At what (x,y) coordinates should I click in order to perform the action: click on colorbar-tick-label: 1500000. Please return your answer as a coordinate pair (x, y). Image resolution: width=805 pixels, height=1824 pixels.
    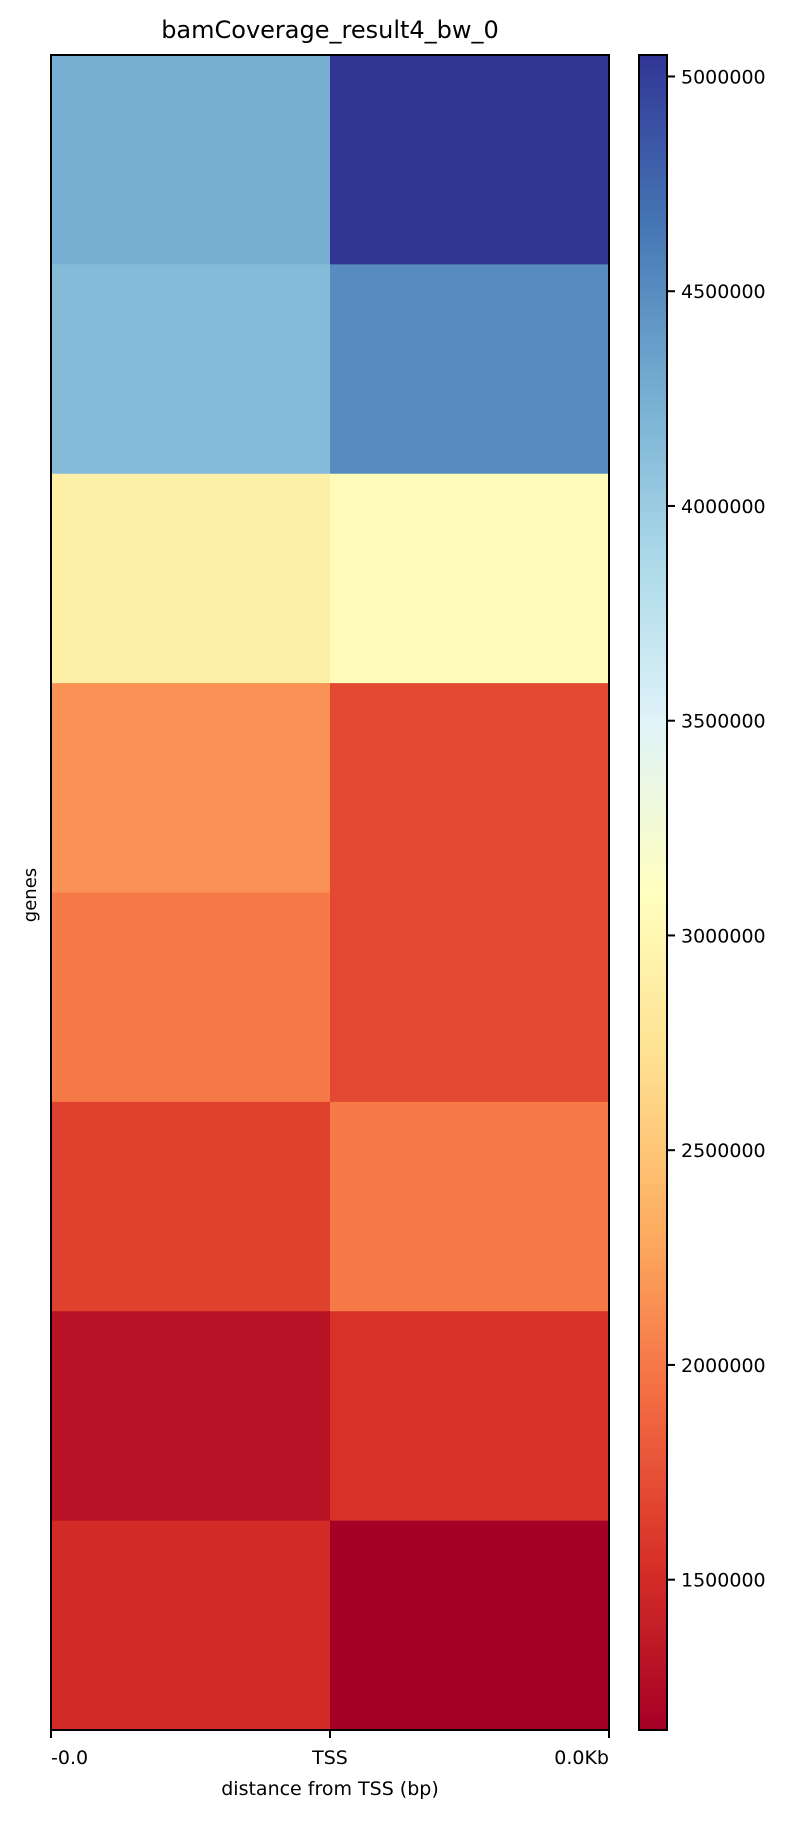
    Looking at the image, I should click on (723, 1581).